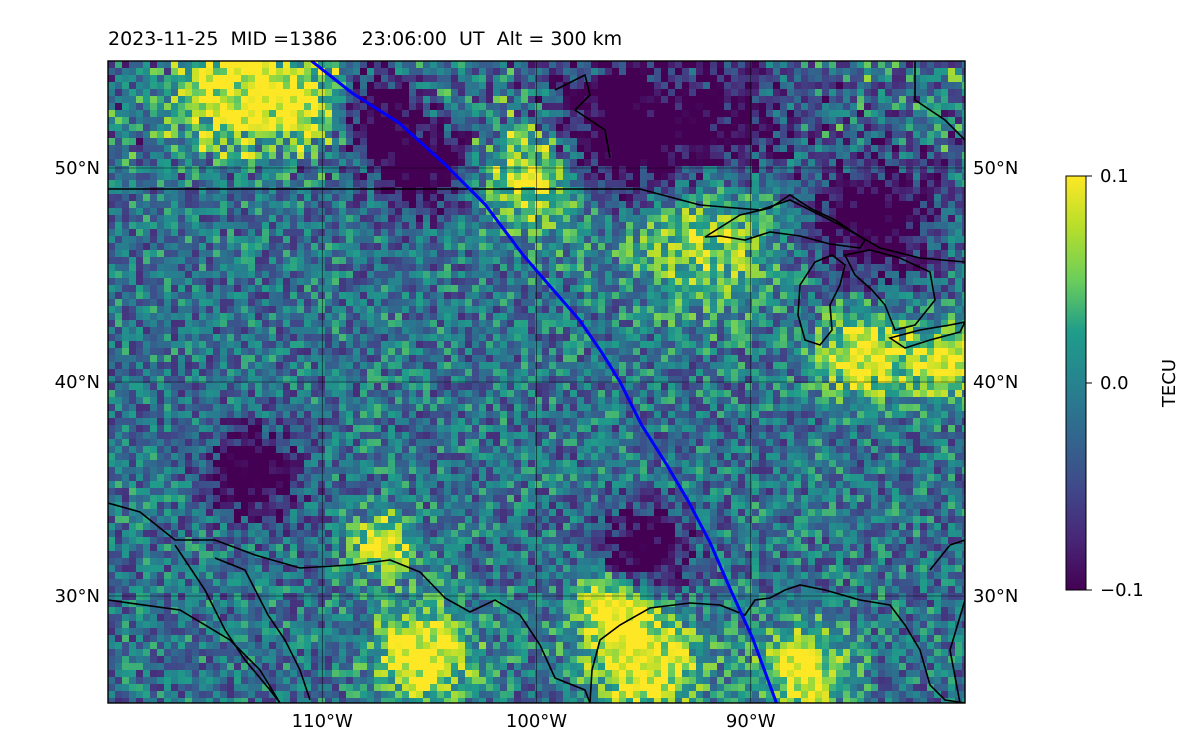 The image size is (1200, 750). I want to click on lon-label: 110°W, so click(322, 721).